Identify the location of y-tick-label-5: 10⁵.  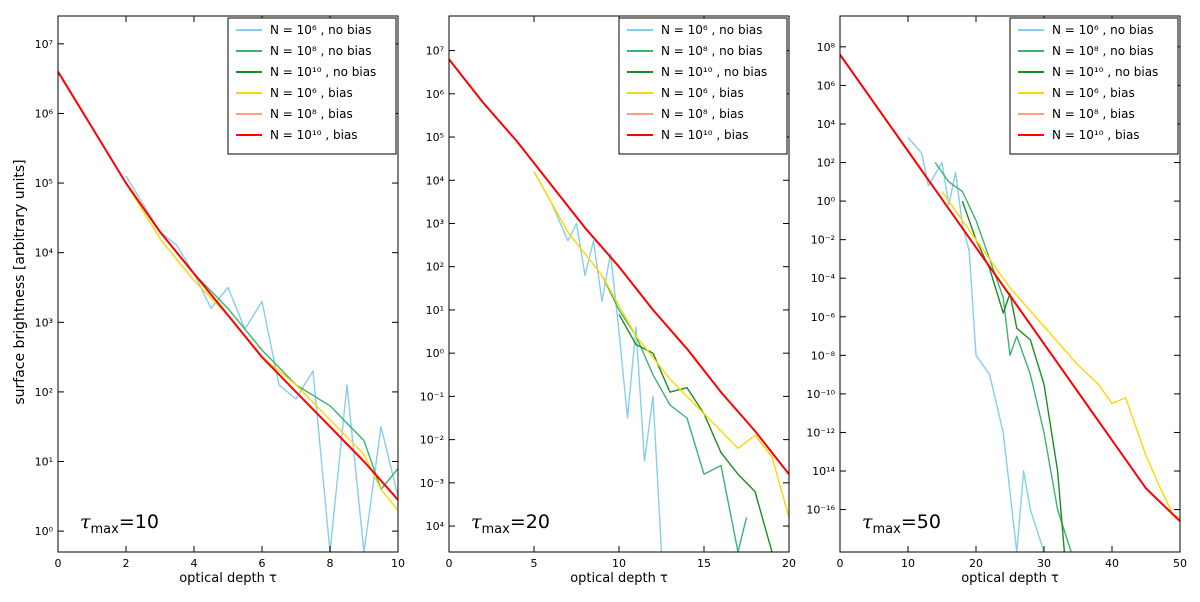
(44, 183).